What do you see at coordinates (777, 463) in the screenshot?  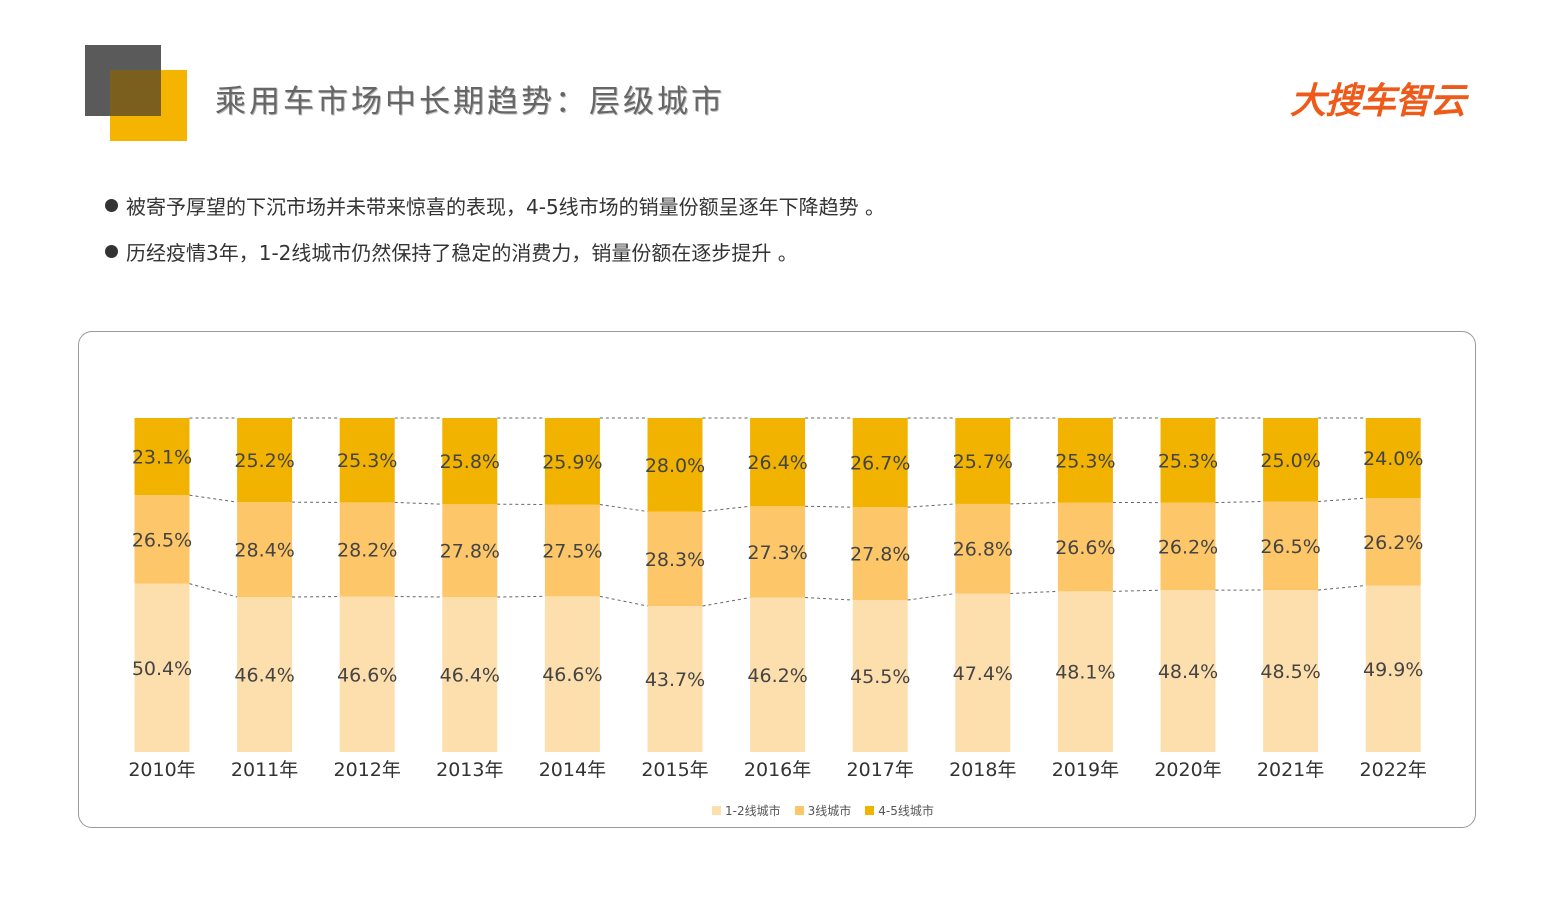 I see `data-label-2-6: 26.4%` at bounding box center [777, 463].